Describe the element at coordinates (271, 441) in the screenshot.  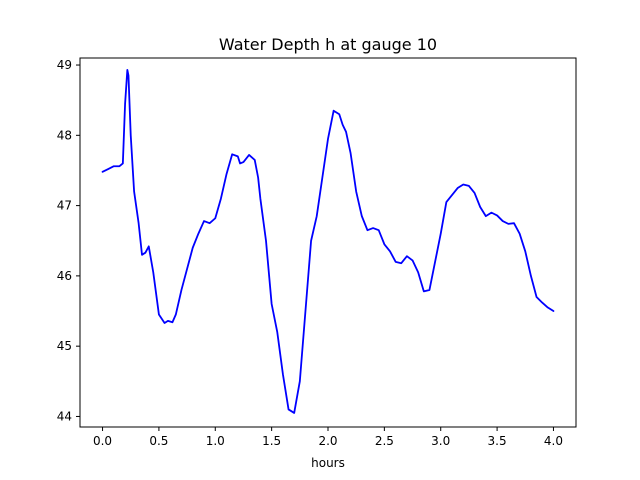
I see `x-tick-label: 1.5` at that location.